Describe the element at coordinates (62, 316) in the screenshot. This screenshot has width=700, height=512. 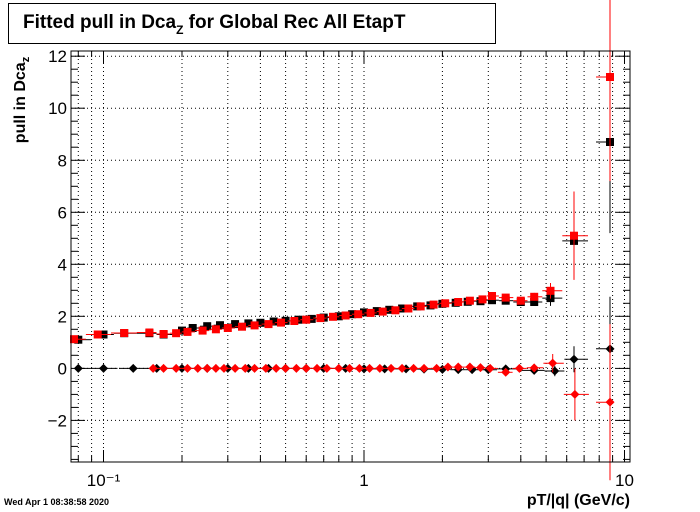
I see `y-tick-label: 2` at that location.